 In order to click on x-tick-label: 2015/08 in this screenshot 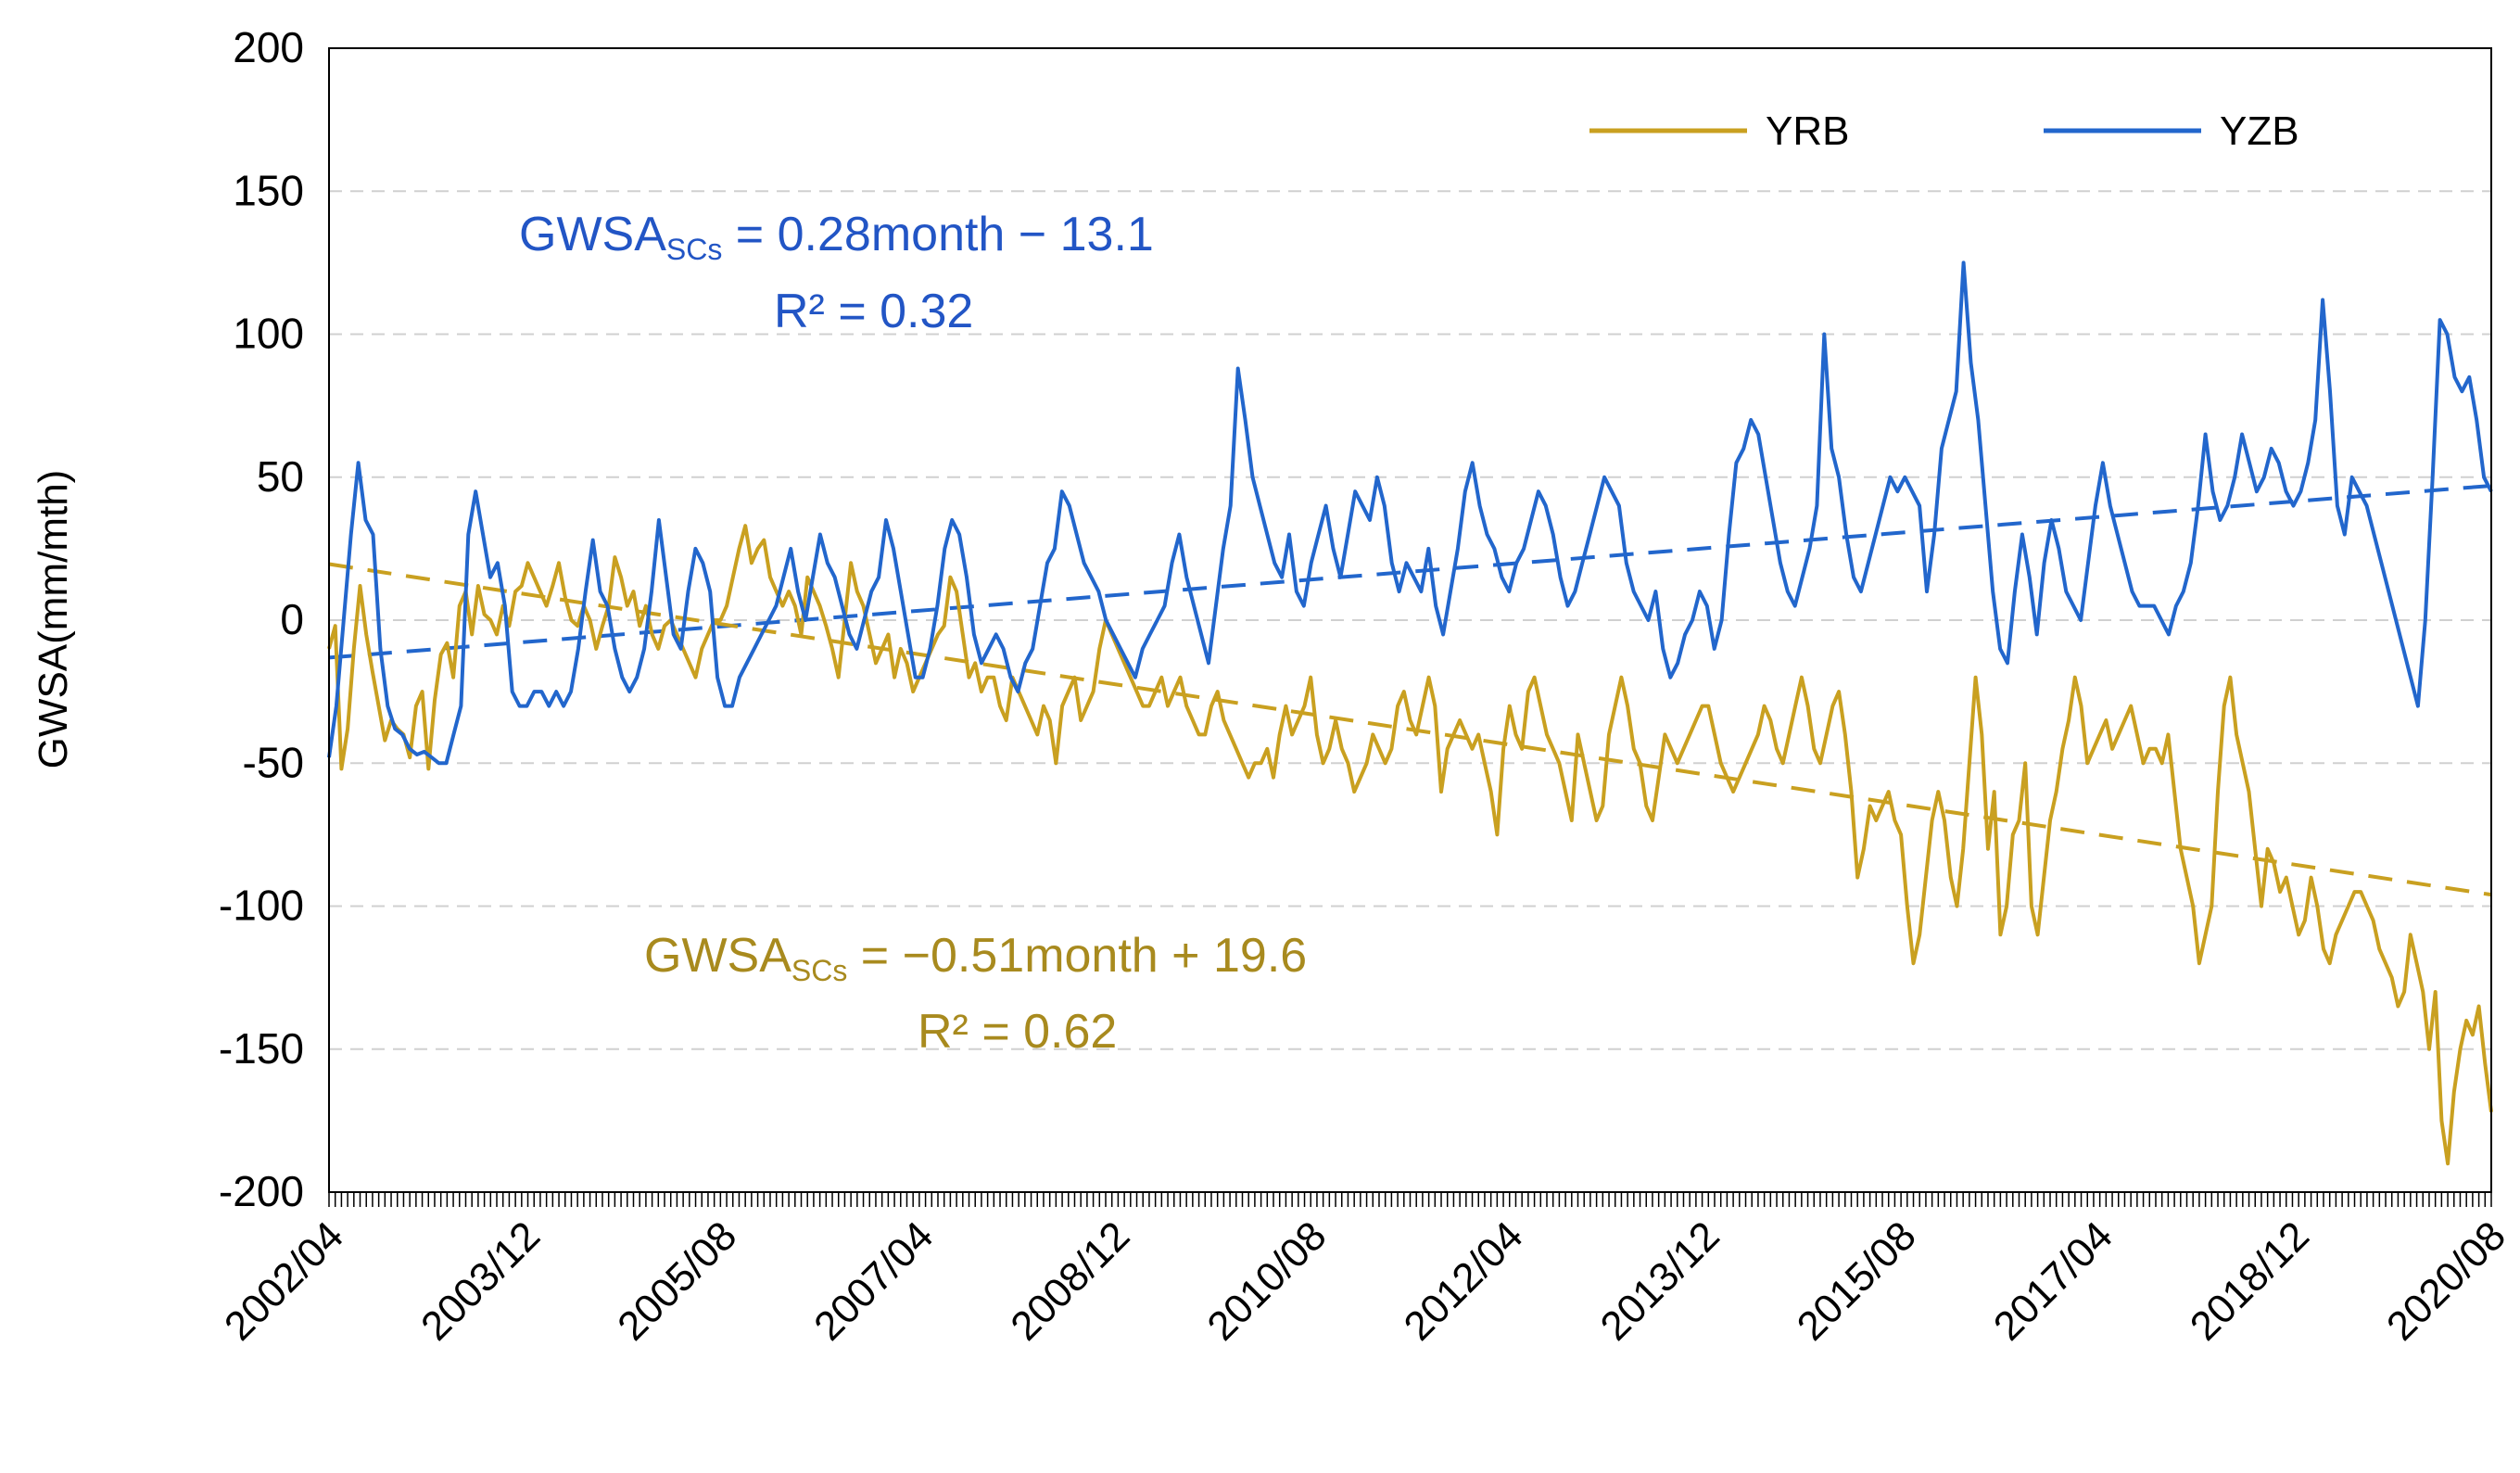, I will do `click(1857, 1281)`.